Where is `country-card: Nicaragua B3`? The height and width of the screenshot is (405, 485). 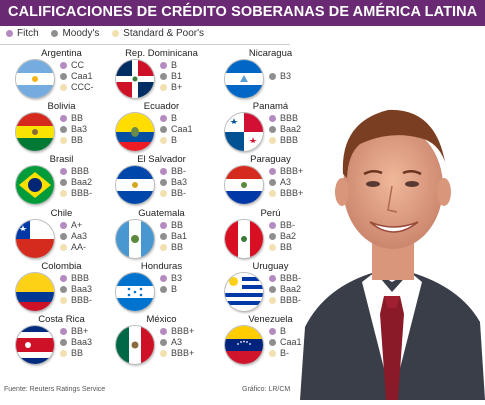
country-card: Nicaragua B3 is located at coordinates (270, 77).